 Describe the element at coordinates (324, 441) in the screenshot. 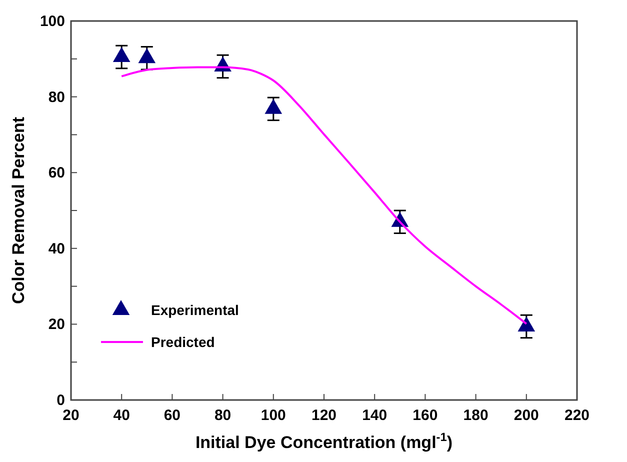

I see `x-axis-title: Initial Dye Concentration (mgl$^{-1}$)` at that location.